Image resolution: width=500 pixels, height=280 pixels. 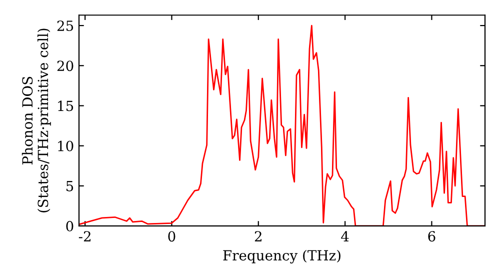 What do you see at coordinates (172, 236) in the screenshot?
I see `x-tick-label: 0` at bounding box center [172, 236].